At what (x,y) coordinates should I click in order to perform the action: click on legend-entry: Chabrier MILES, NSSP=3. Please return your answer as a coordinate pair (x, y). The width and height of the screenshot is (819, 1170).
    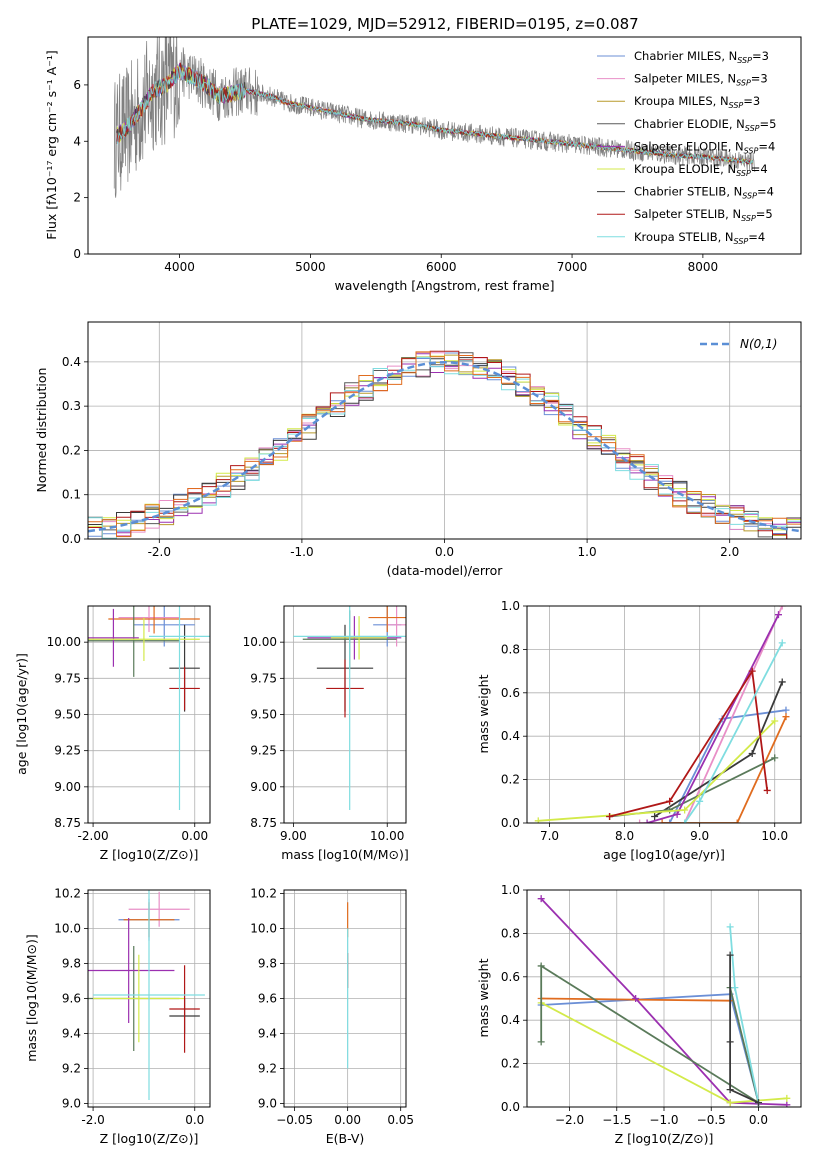
    Looking at the image, I should click on (701, 57).